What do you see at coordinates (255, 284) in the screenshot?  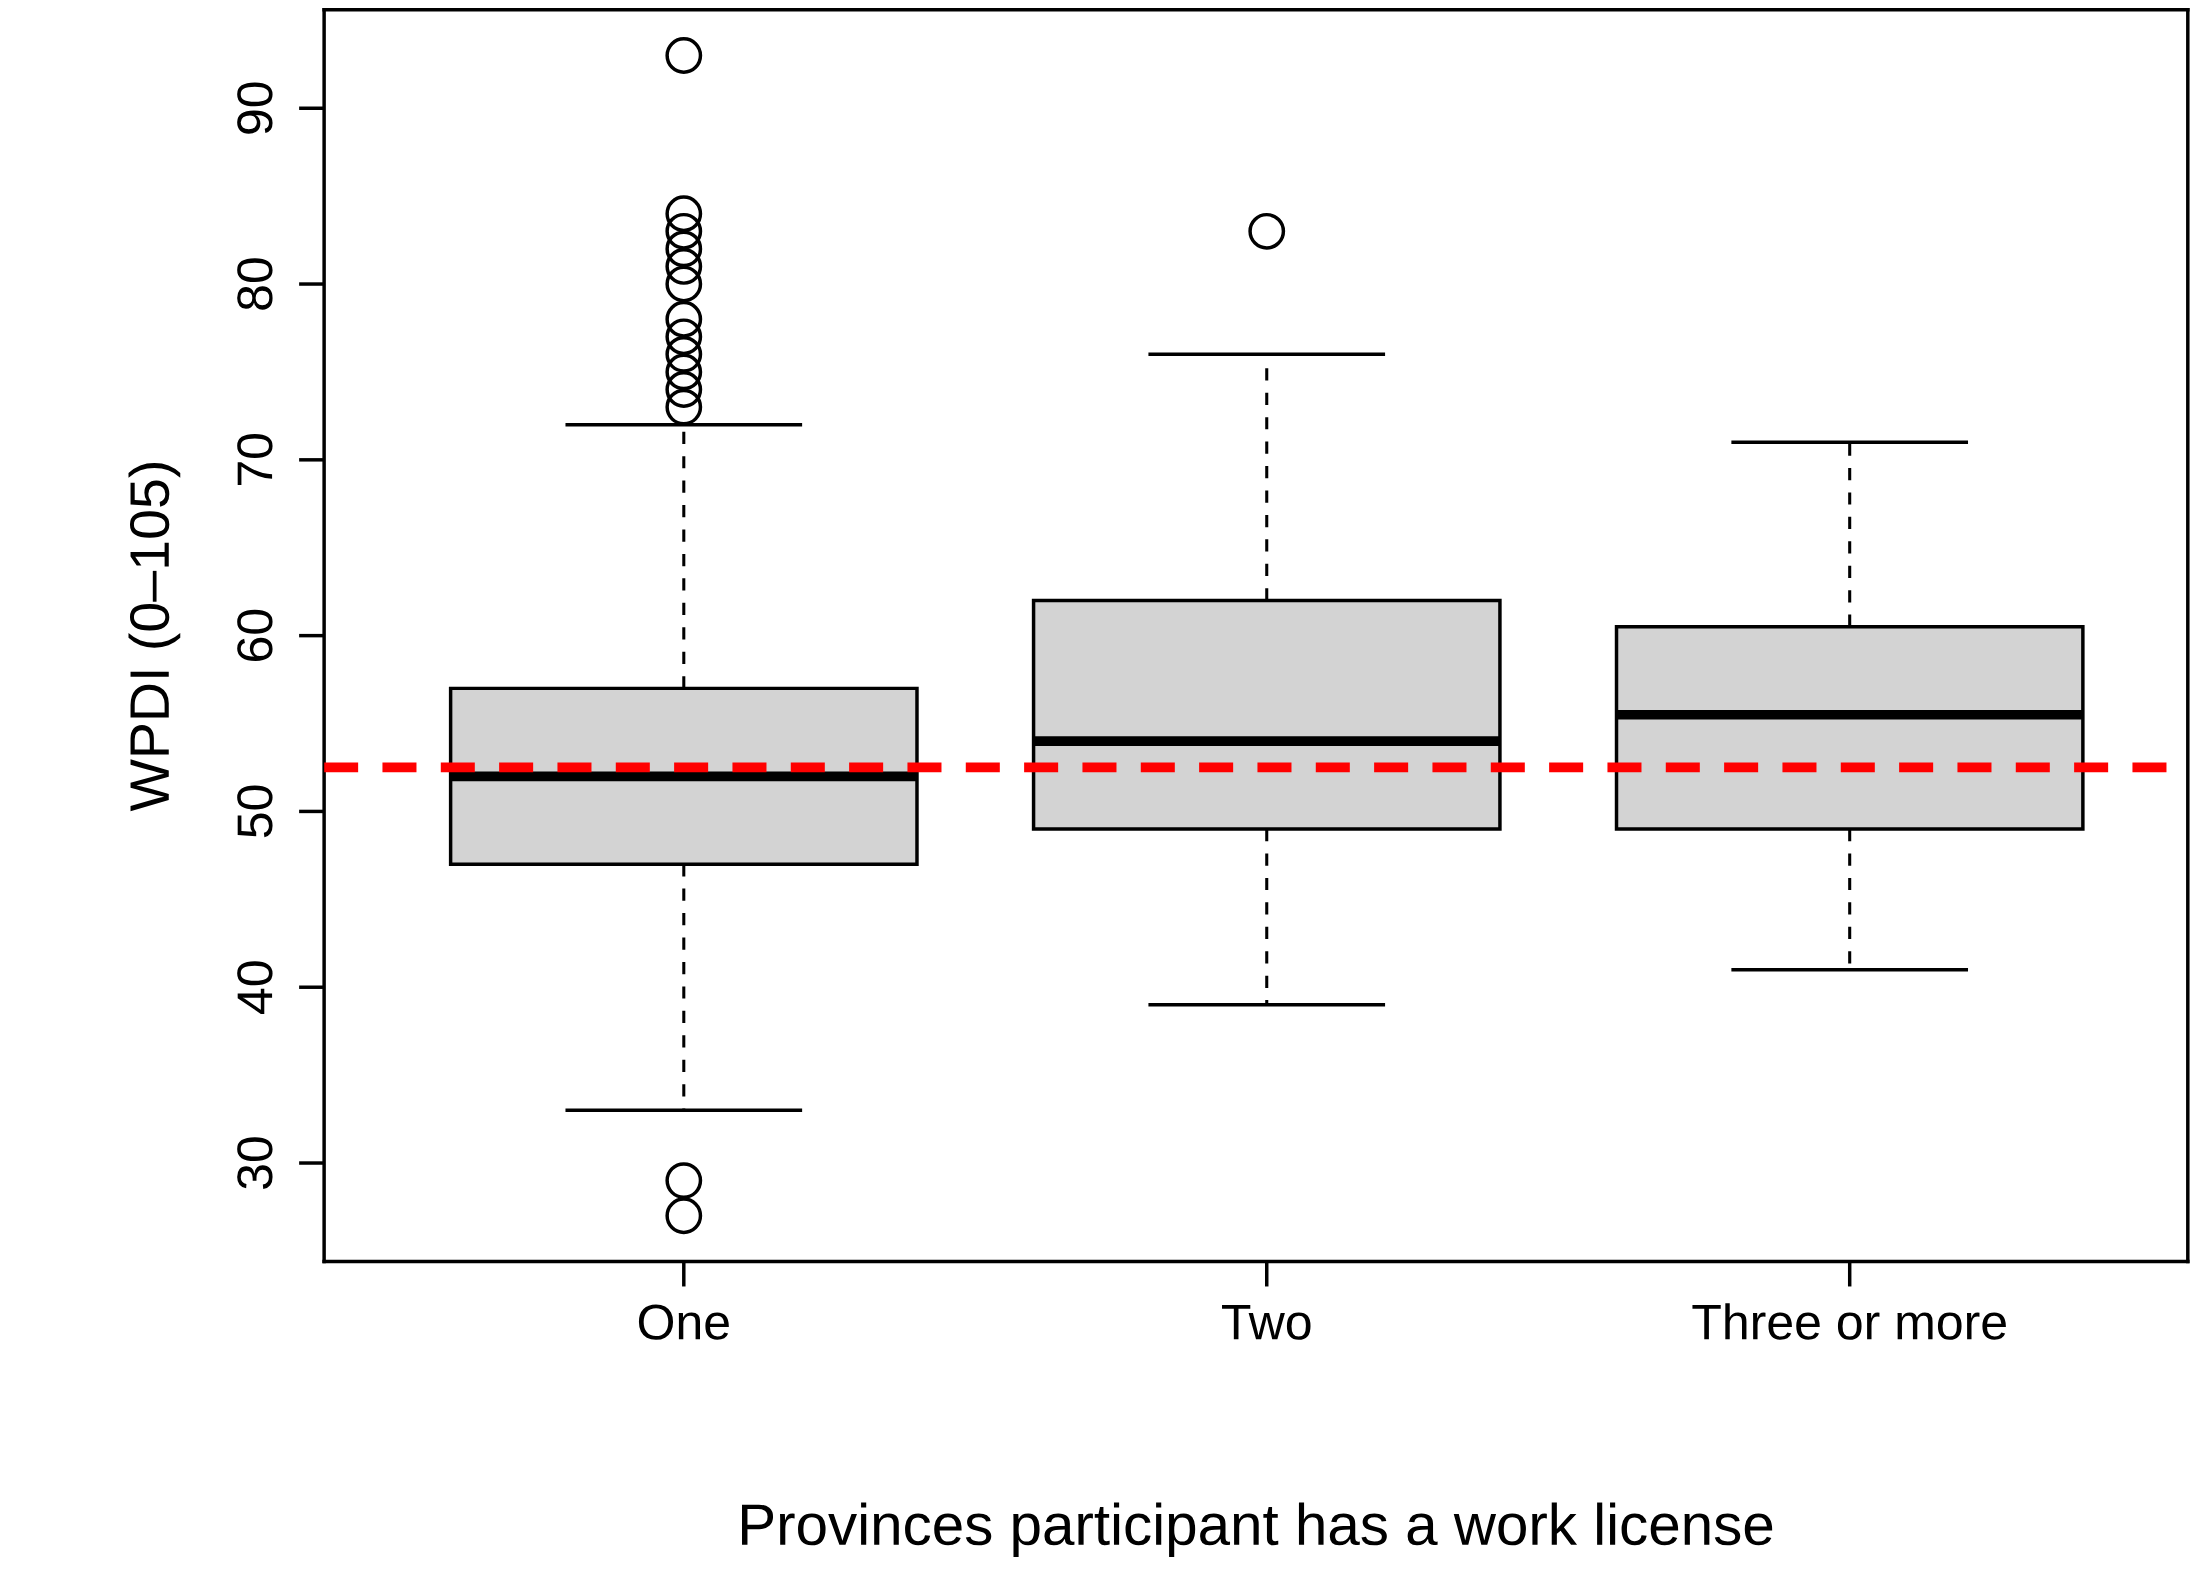 I see `y-tick-label: 80` at bounding box center [255, 284].